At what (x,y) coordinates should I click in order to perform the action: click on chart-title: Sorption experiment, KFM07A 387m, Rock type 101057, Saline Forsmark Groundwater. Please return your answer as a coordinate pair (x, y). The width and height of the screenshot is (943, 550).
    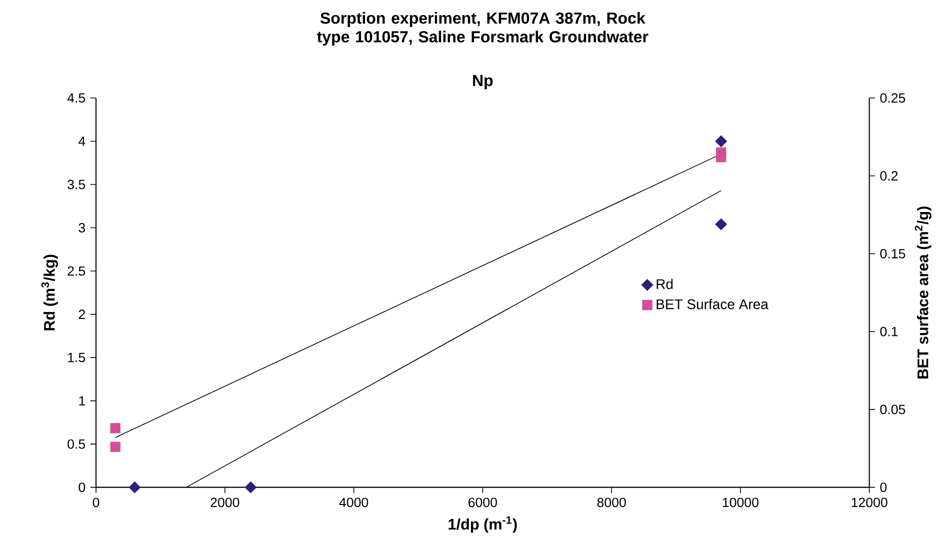
    Looking at the image, I should click on (482, 29).